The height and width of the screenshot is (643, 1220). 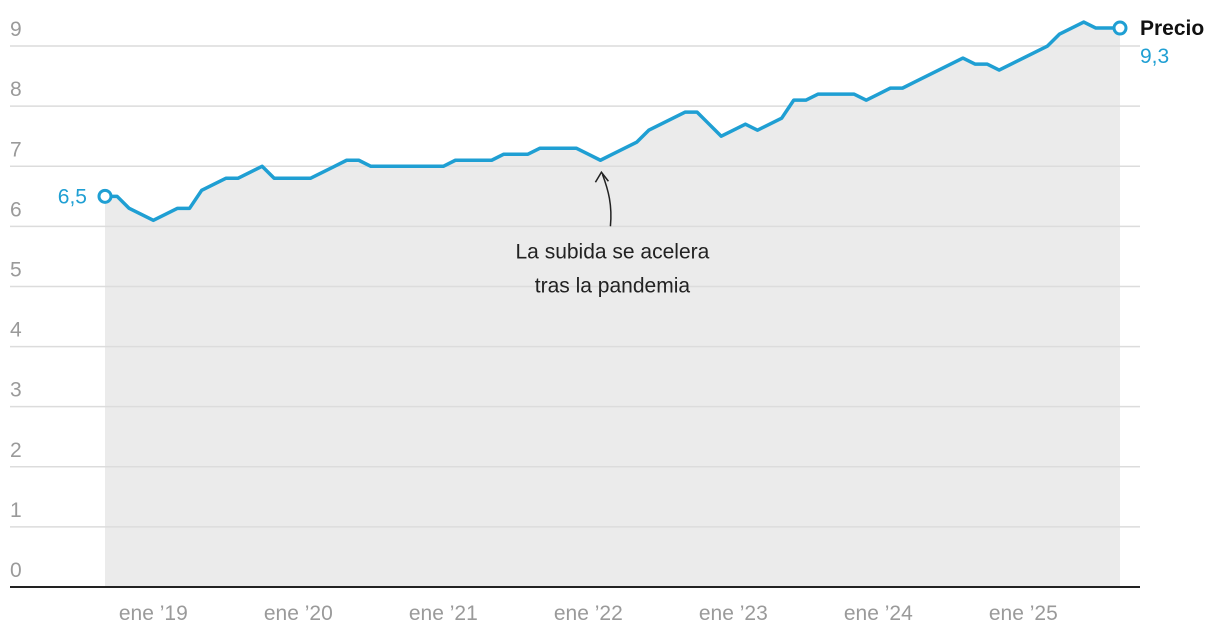 What do you see at coordinates (16, 330) in the screenshot?
I see `y-tick-label: 4` at bounding box center [16, 330].